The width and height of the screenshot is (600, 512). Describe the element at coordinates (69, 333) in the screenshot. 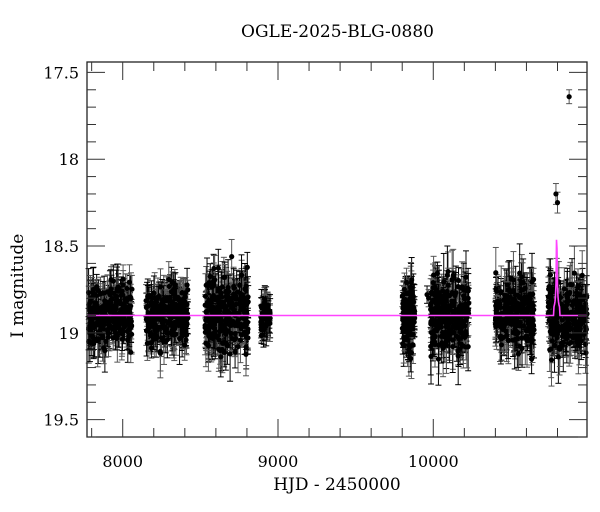

I see `y-tick-label: 19` at that location.